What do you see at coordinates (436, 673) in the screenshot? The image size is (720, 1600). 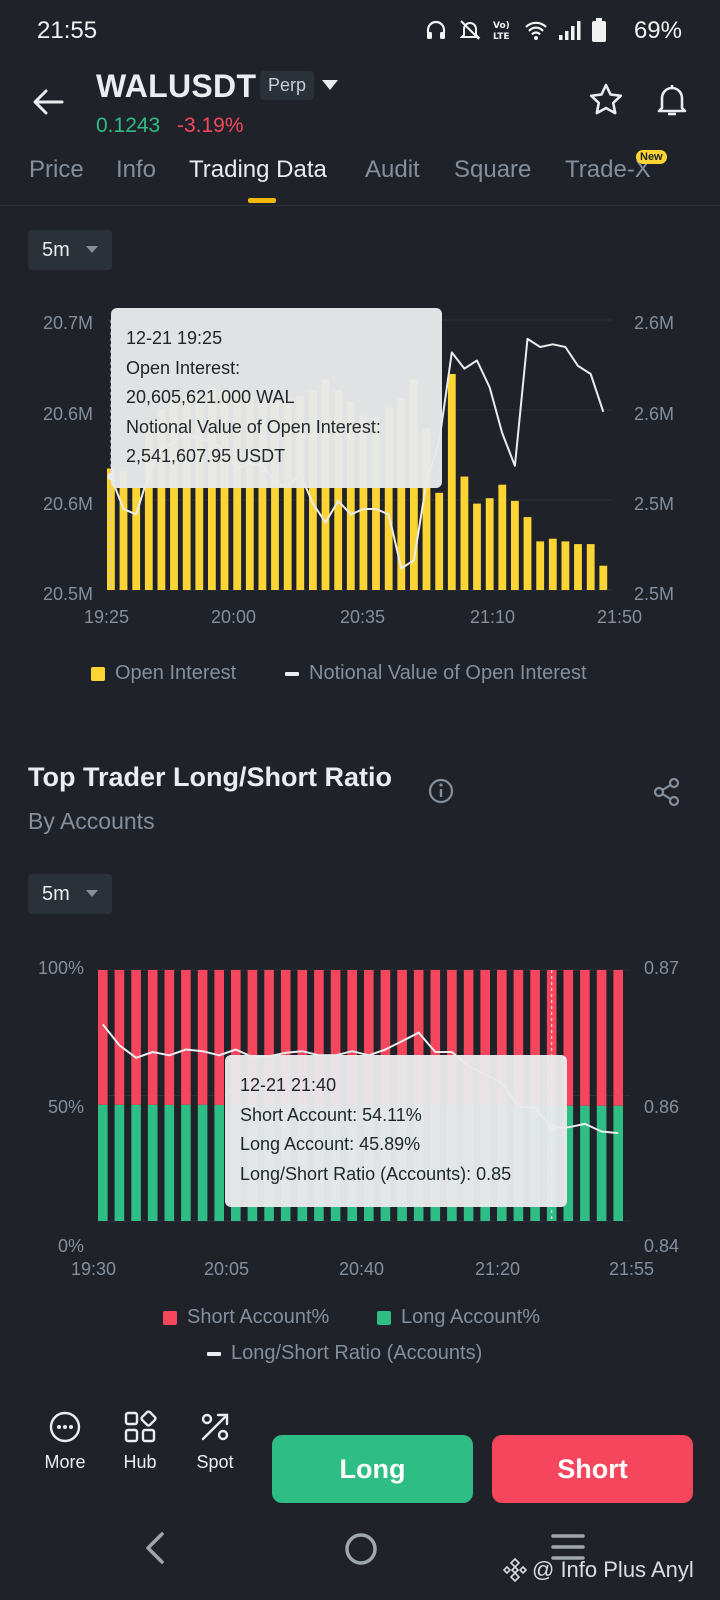 I see `legend-notional-value: Notional Value of Open Interest` at bounding box center [436, 673].